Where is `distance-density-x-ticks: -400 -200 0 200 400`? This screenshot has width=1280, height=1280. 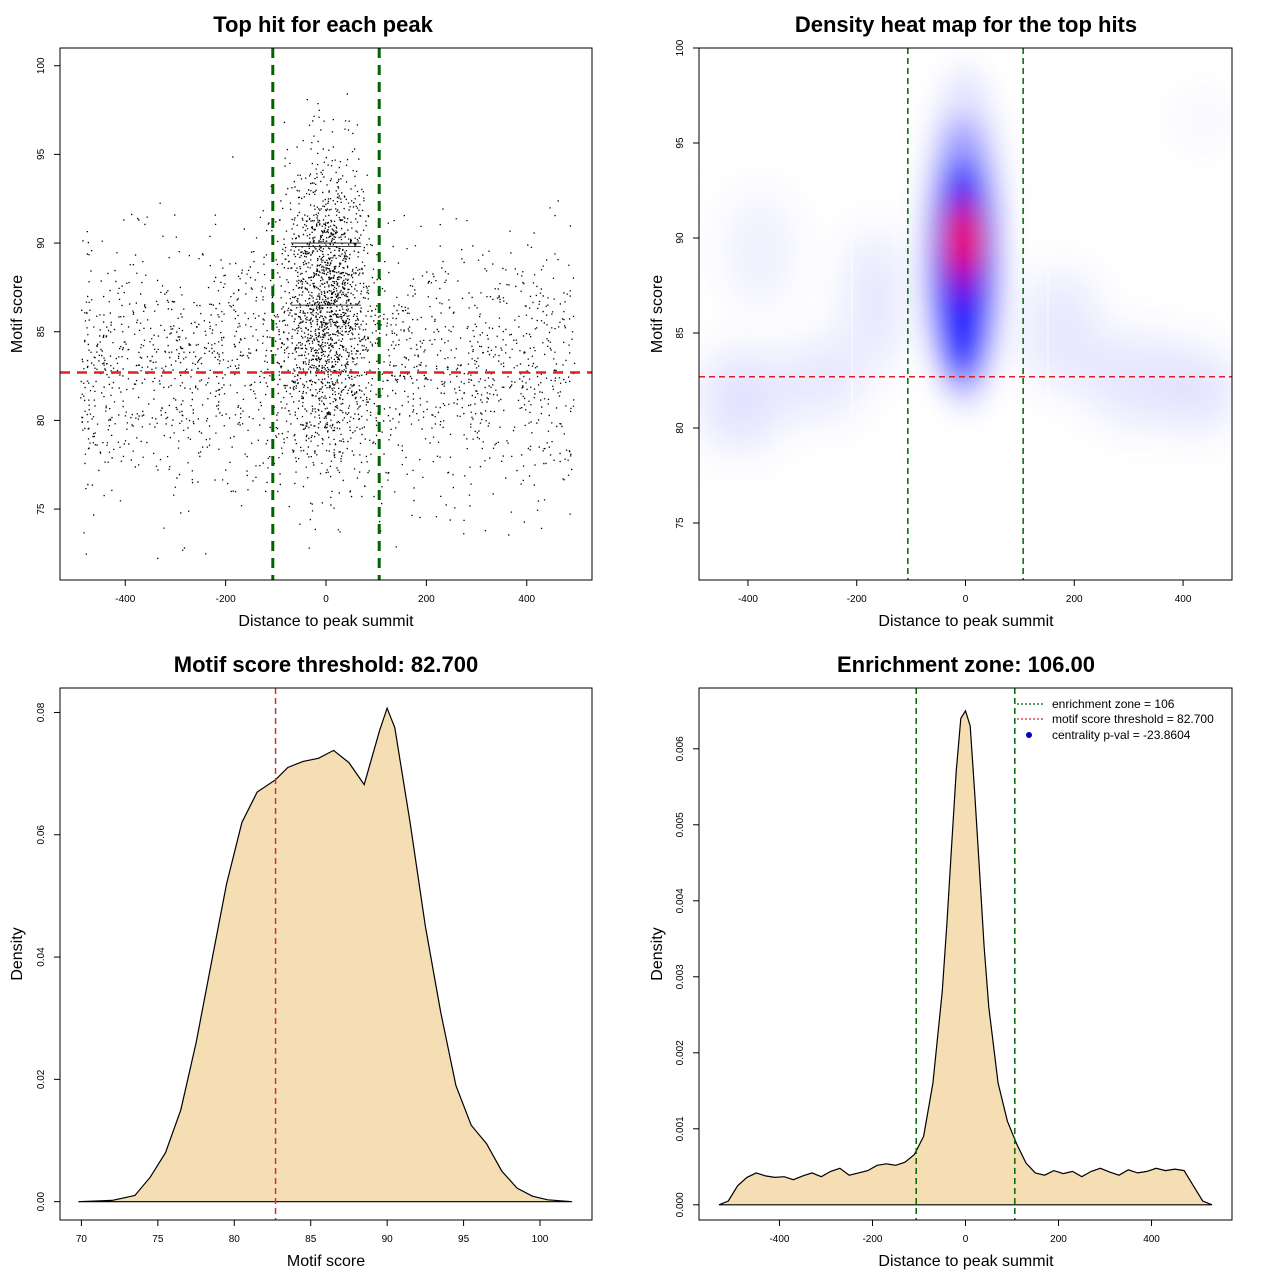 distance-density-x-ticks: -400 -200 0 200 400 is located at coordinates (964, 1232).